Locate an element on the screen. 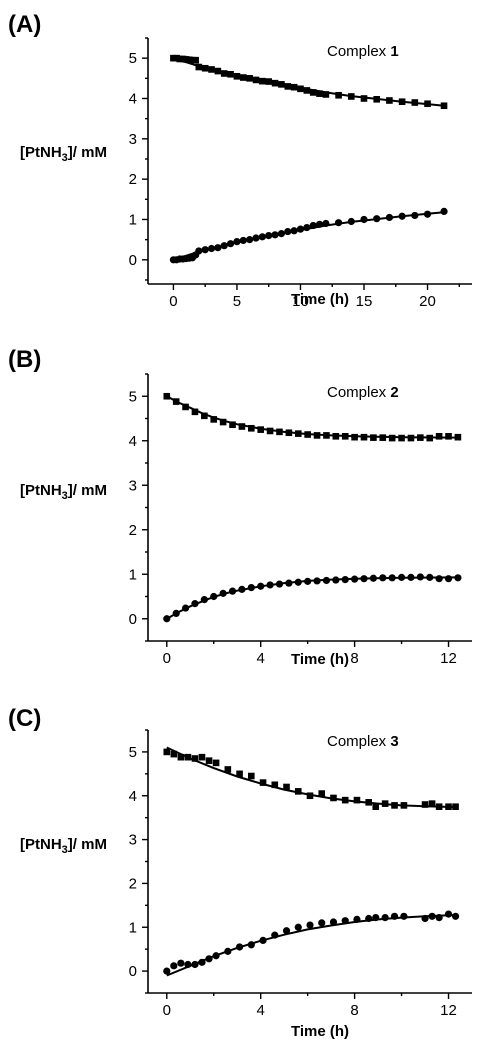 The width and height of the screenshot is (487, 1040). x-tick-label: 15 is located at coordinates (364, 301).